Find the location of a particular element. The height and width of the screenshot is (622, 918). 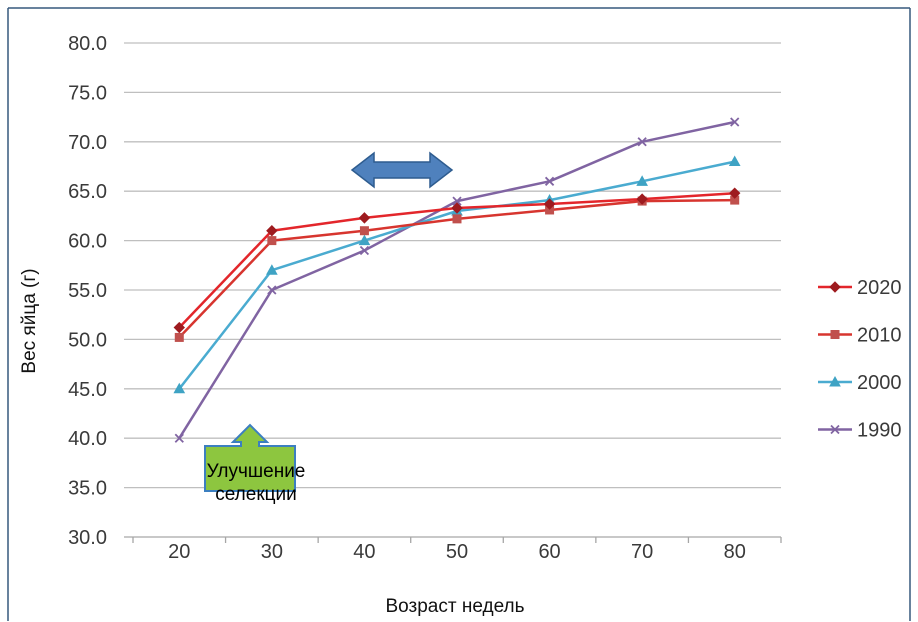

y-tick-label: 55.0 is located at coordinates (87, 291).